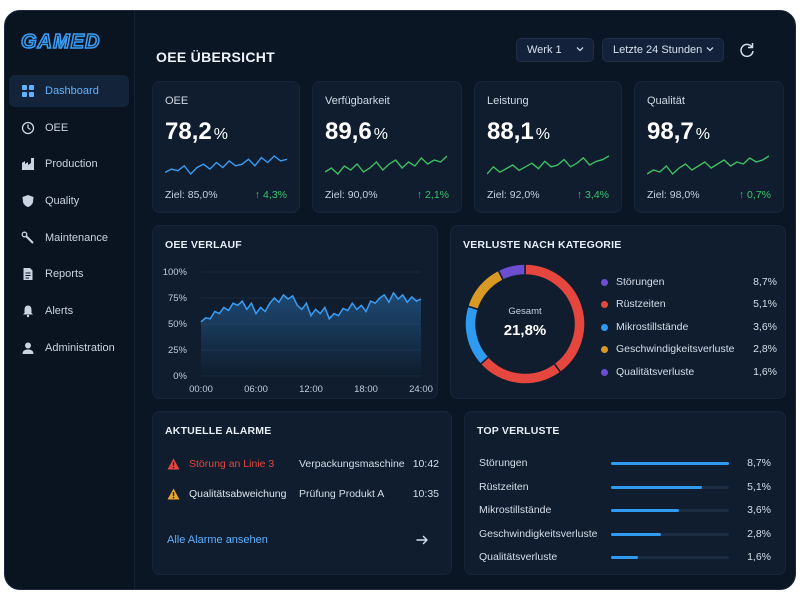 The image size is (800, 600). I want to click on sidebar-item-label: Maintenance, so click(76, 237).